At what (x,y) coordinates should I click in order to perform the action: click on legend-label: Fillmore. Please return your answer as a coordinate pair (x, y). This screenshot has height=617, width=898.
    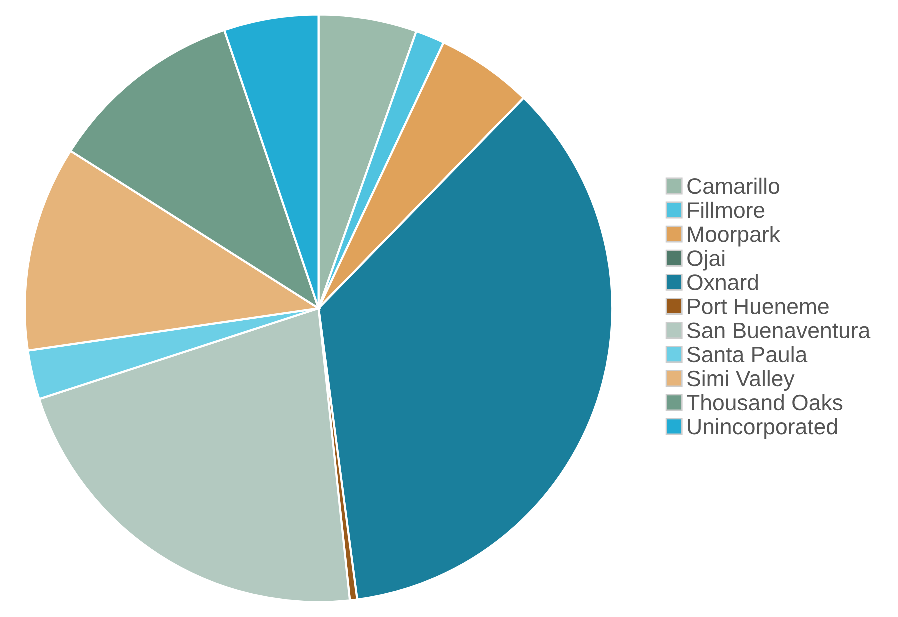
    Looking at the image, I should click on (726, 210).